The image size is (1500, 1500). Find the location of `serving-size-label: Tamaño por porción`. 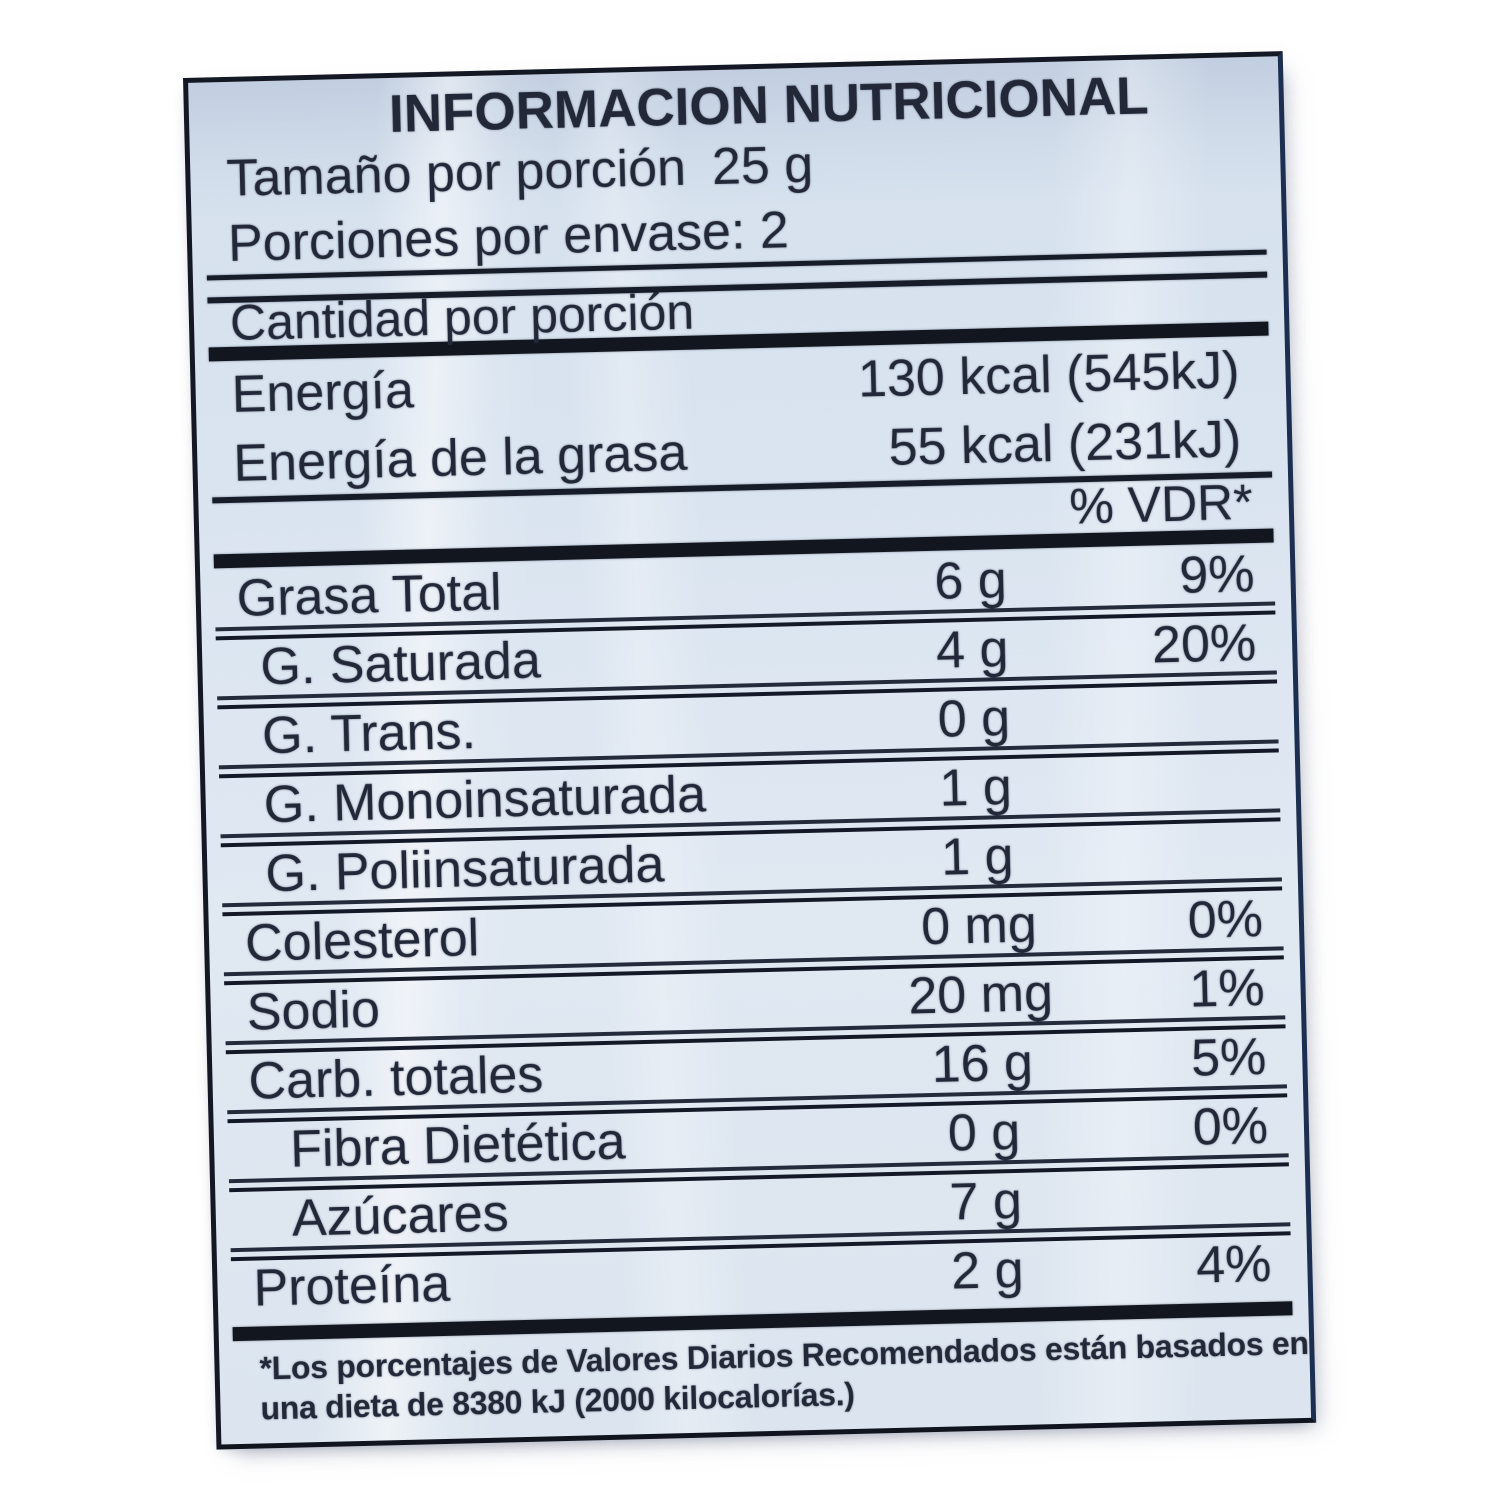

serving-size-label: Tamaño por porción is located at coordinates (456, 173).